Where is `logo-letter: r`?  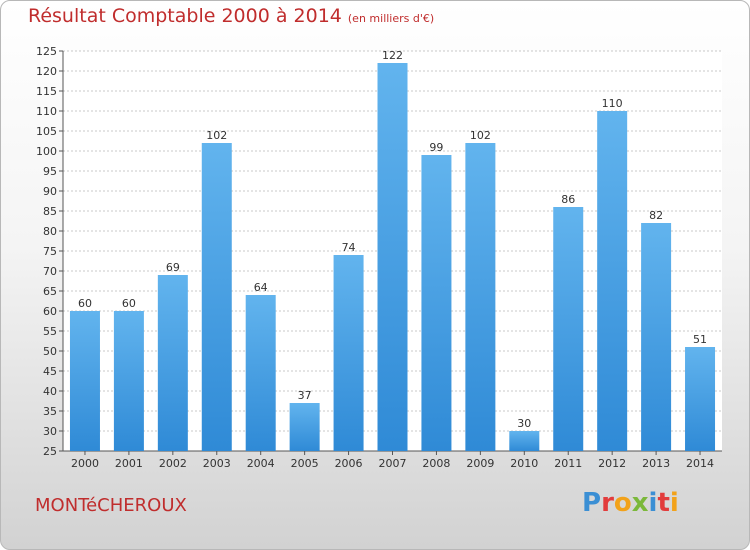
logo-letter: r is located at coordinates (607, 503).